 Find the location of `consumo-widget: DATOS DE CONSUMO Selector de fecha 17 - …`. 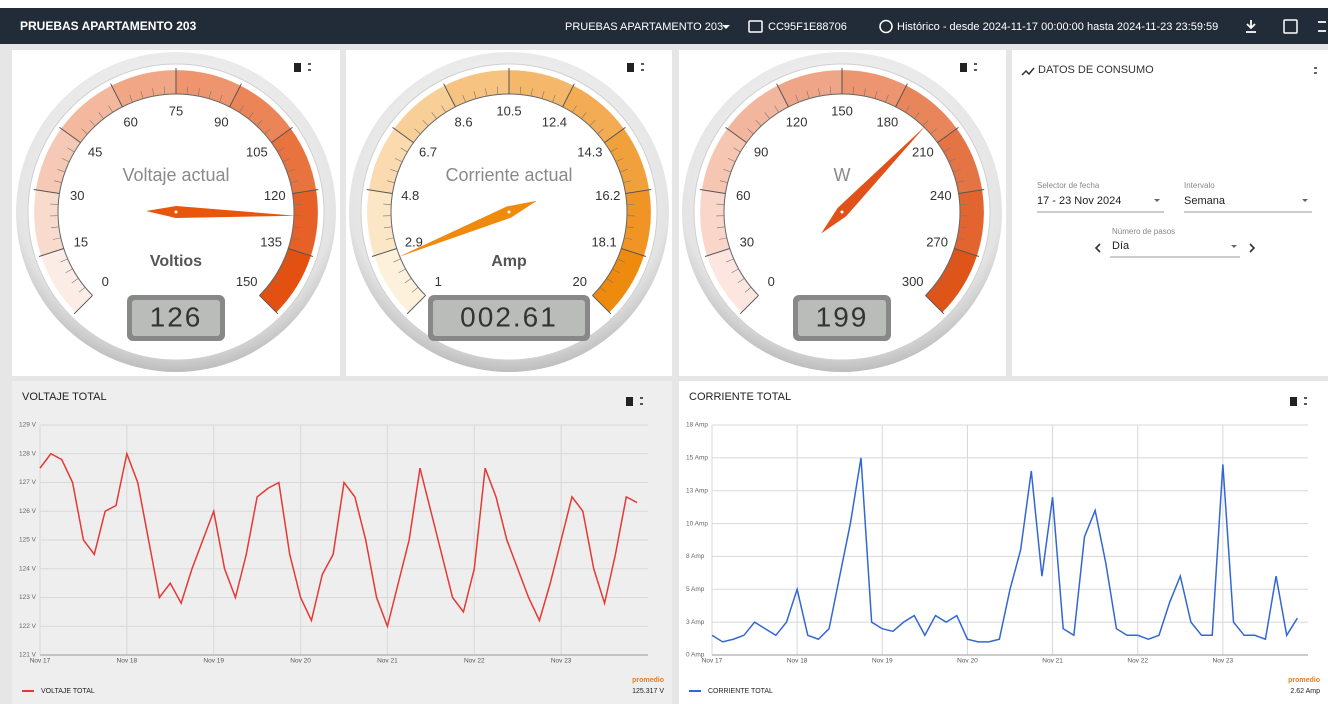

consumo-widget: DATOS DE CONSUMO Selector de fecha 17 - … is located at coordinates (1169, 161).